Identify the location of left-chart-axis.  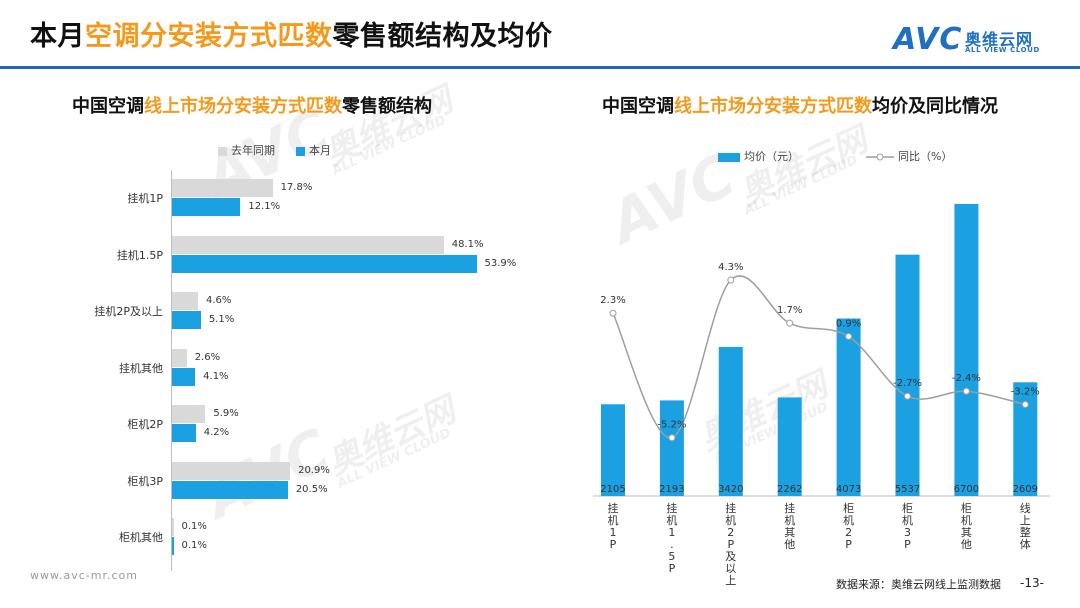
(171, 370).